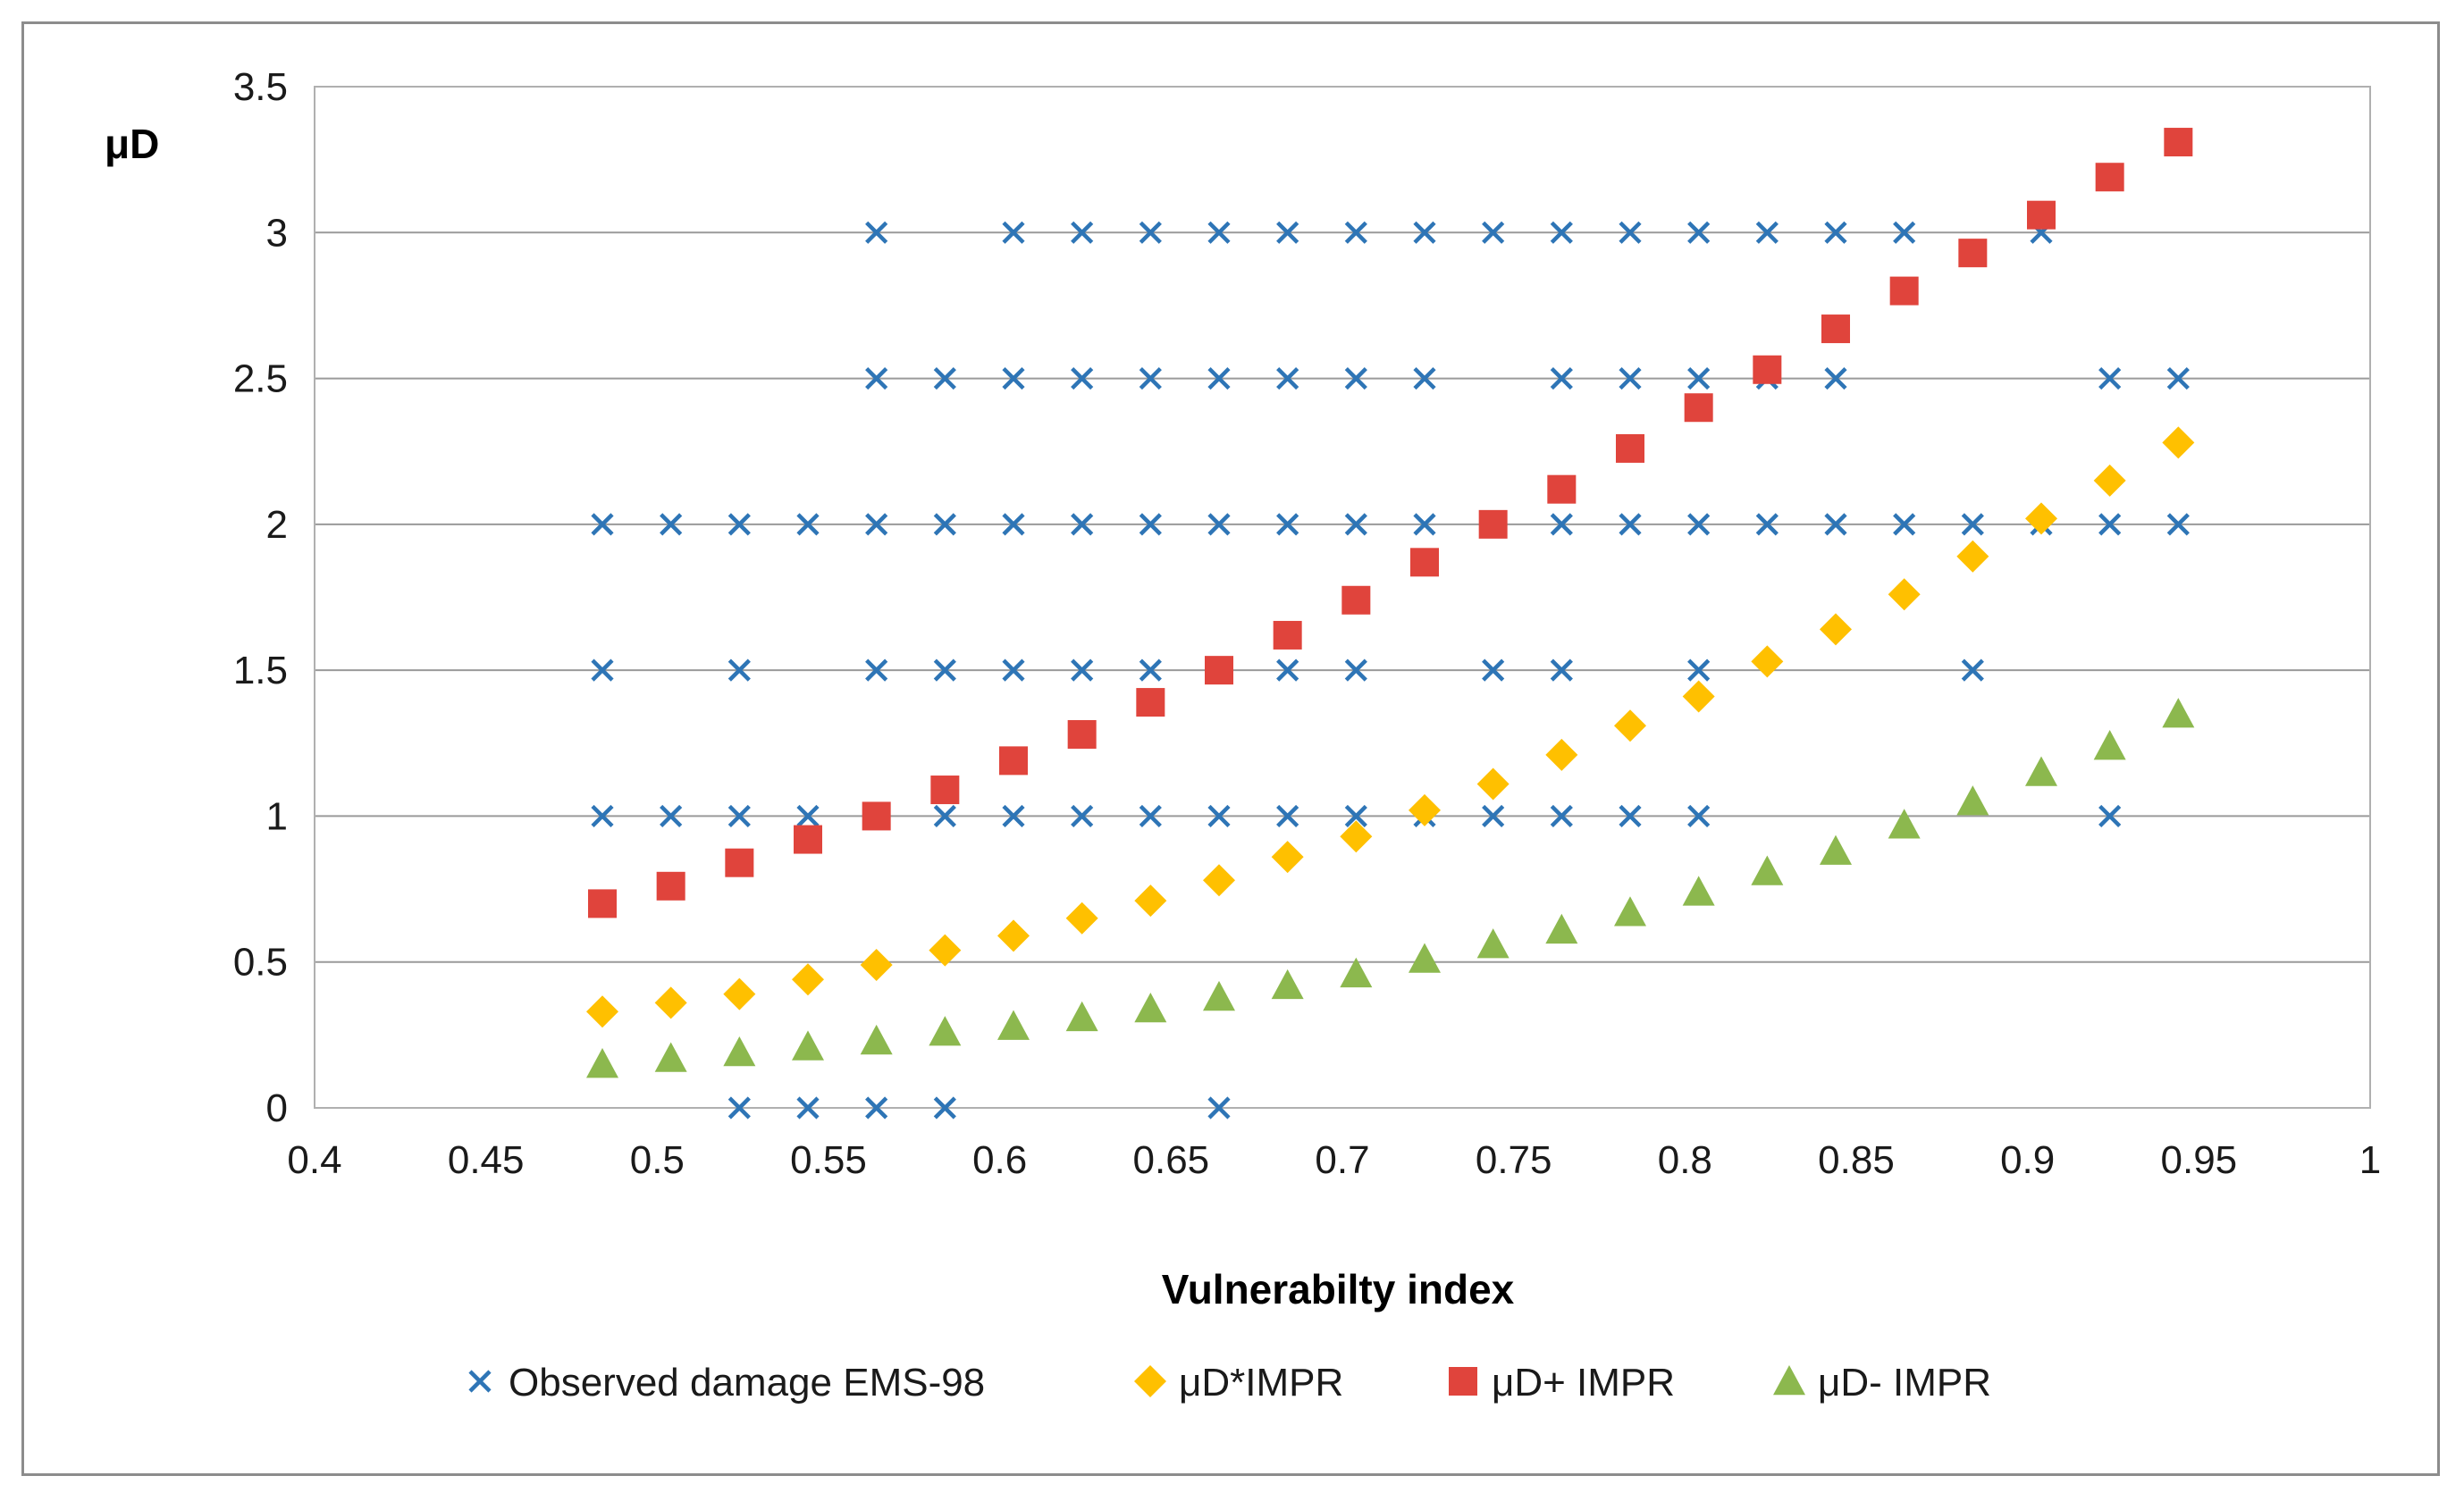  I want to click on x-tick-label: 1, so click(2370, 1160).